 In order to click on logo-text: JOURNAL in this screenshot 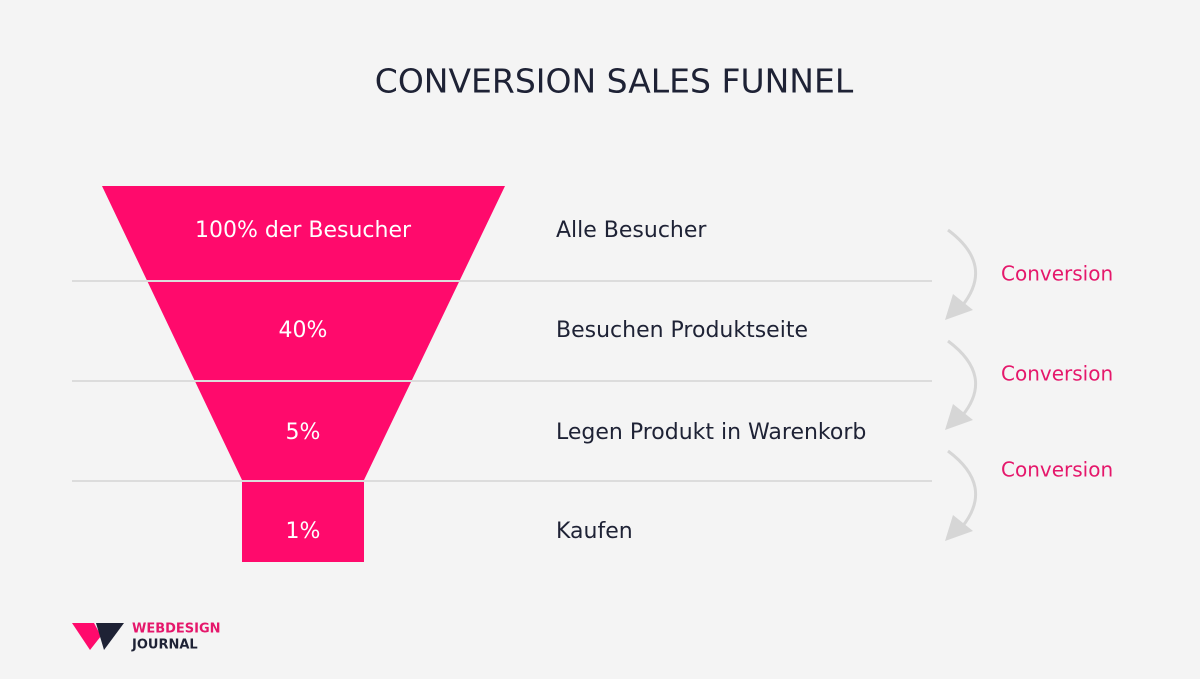, I will do `click(164, 645)`.